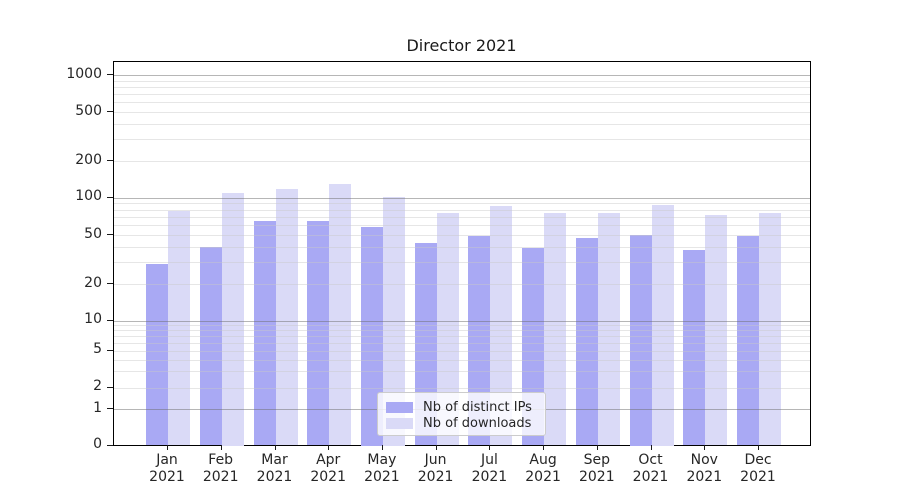  Describe the element at coordinates (97, 386) in the screenshot. I see `y-tick-label-2: 2` at that location.